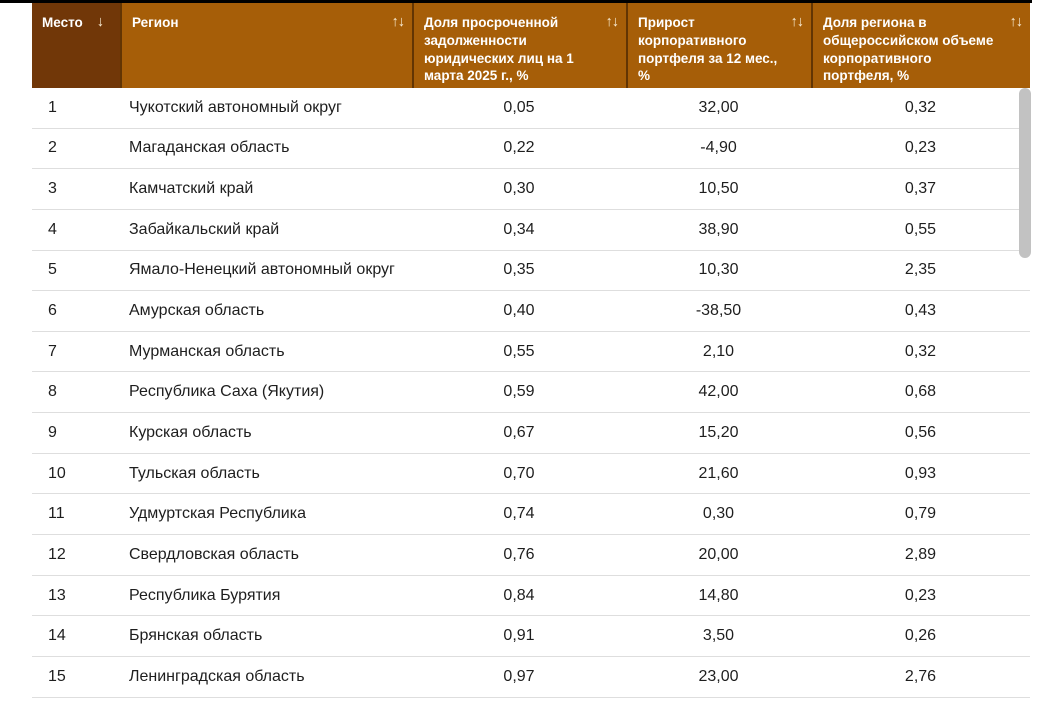  What do you see at coordinates (217, 514) in the screenshot?
I see `row-region: Удмуртская Республика` at bounding box center [217, 514].